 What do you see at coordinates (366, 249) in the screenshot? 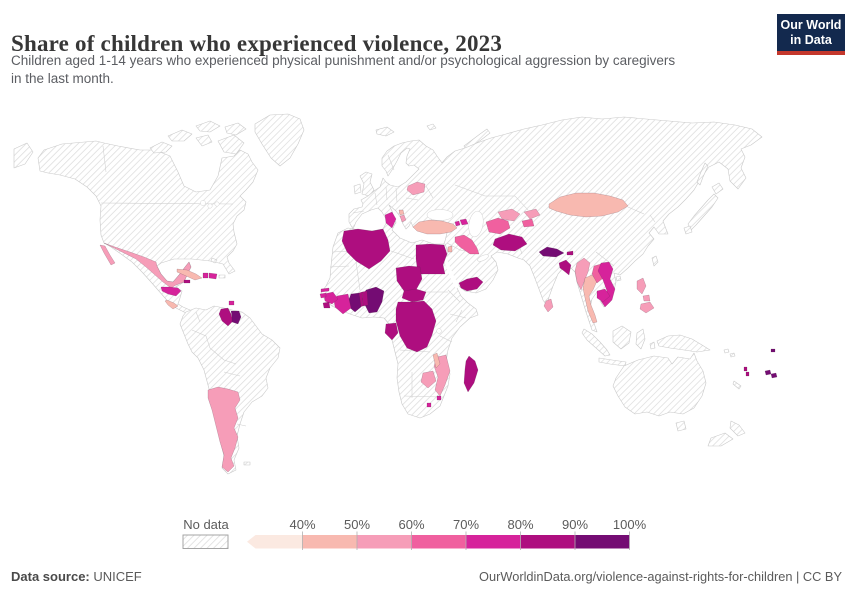
I see `country-algeria` at bounding box center [366, 249].